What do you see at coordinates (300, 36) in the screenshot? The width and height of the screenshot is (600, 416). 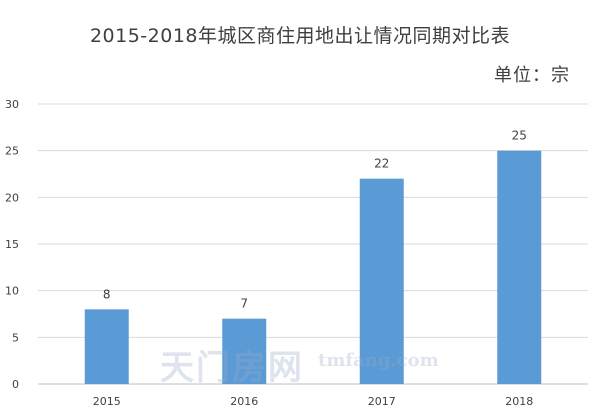 I see `chart-title: 2015-2018年城区商住用地出让情况同期对比表` at bounding box center [300, 36].